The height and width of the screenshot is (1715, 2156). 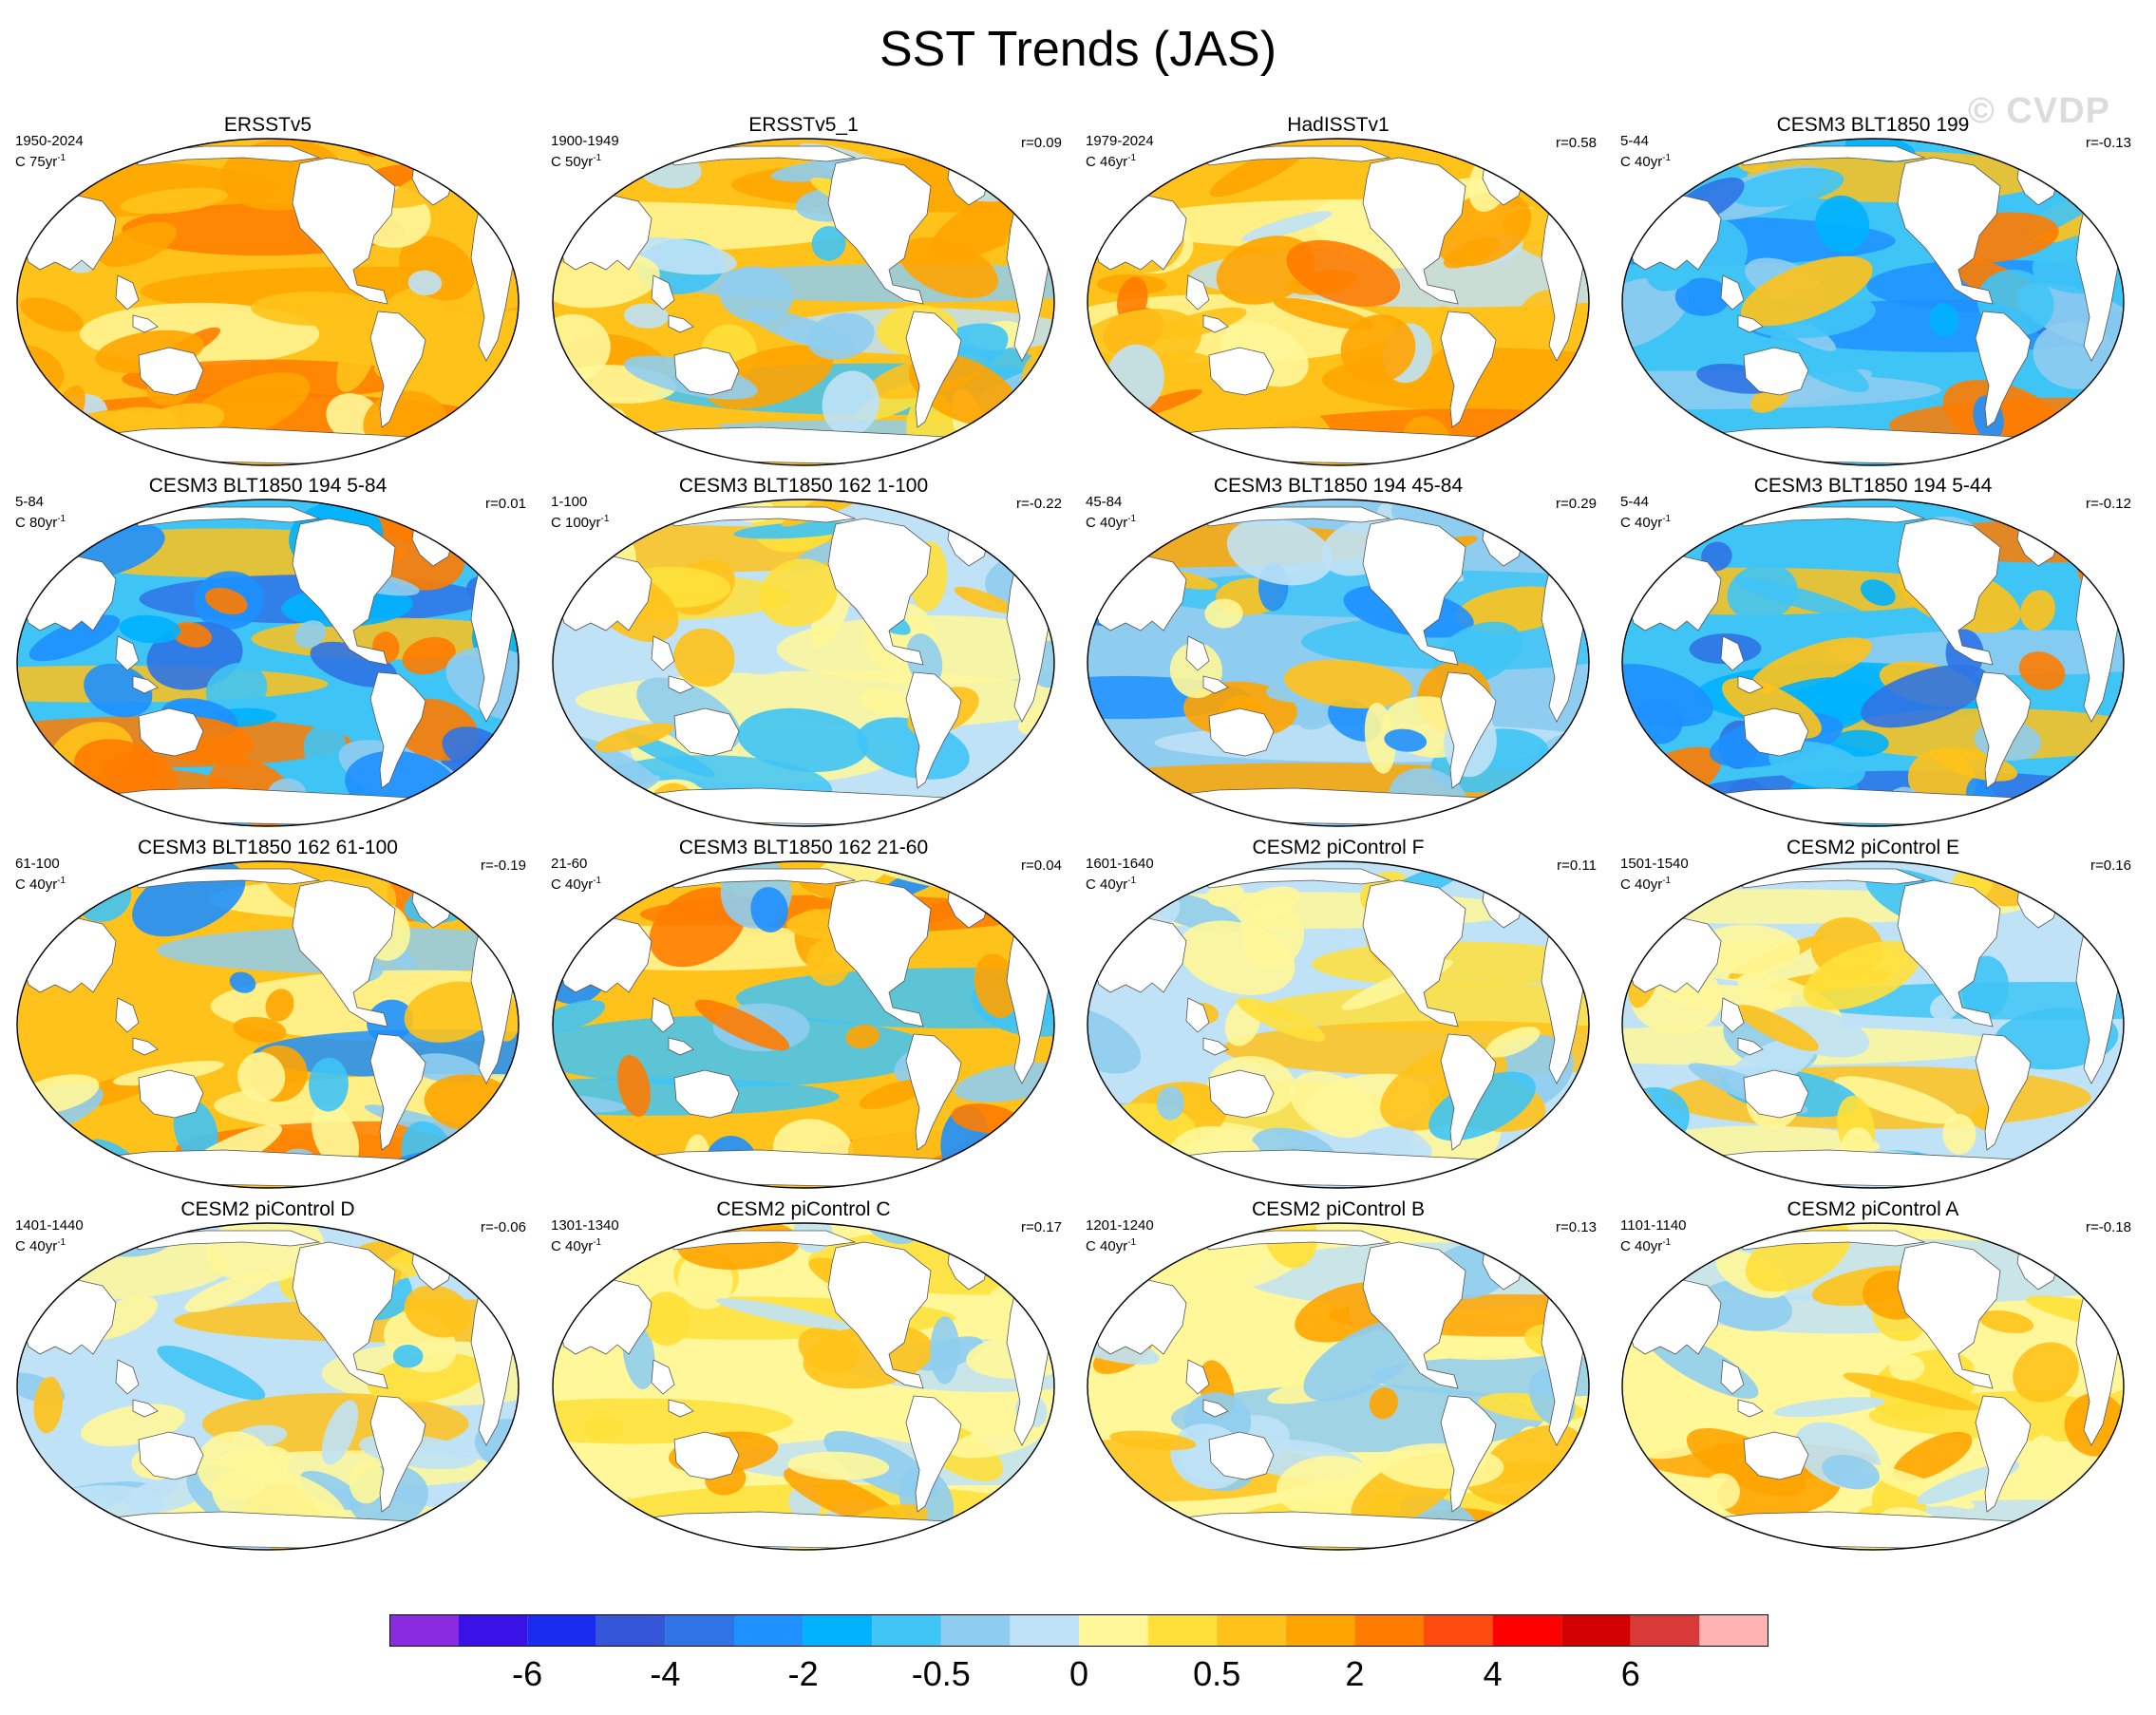 What do you see at coordinates (1654, 1225) in the screenshot?
I see `panel-period: 1101-1140` at bounding box center [1654, 1225].